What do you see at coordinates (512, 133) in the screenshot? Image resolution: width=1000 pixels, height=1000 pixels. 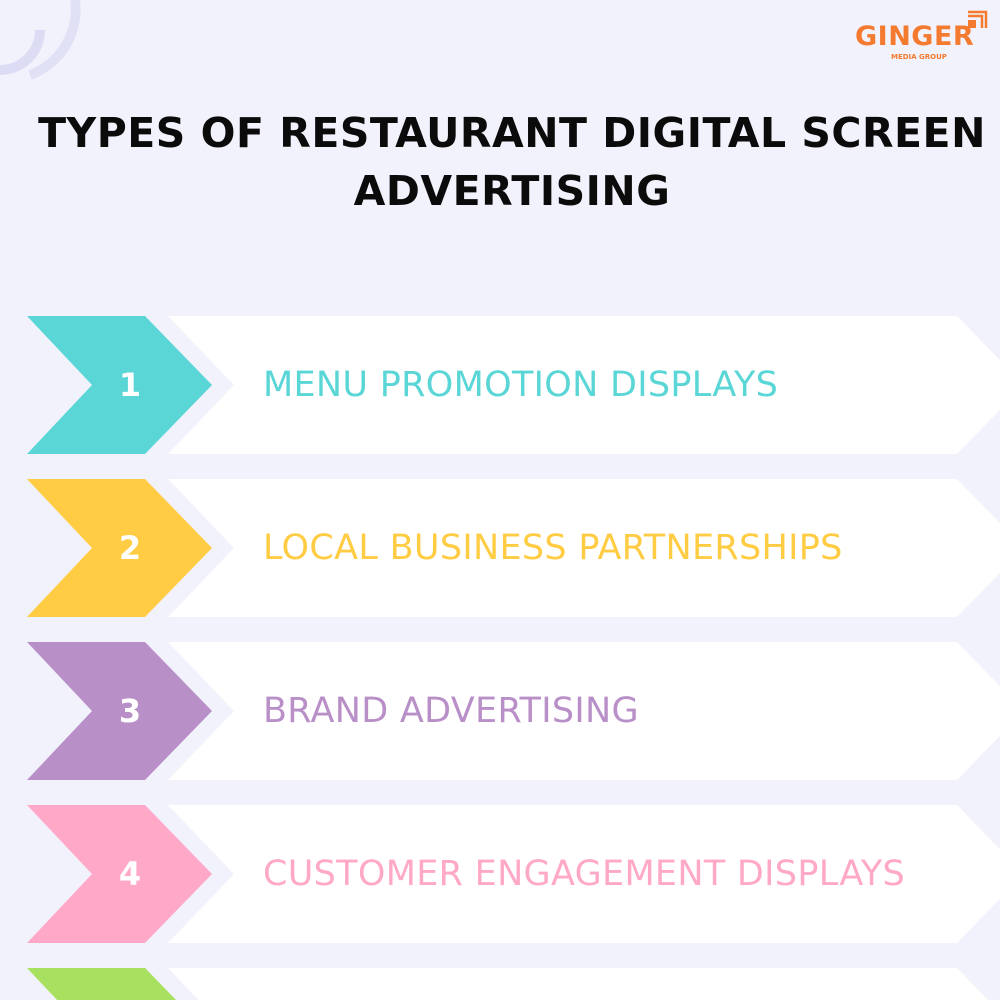 I see `title-line-1: TYPES OF RESTAURANT DIGITAL SCREEN` at bounding box center [512, 133].